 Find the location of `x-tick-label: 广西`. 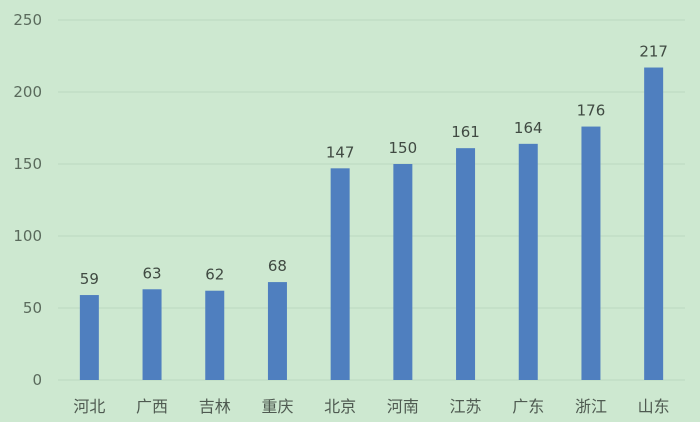

x-tick-label: 广西 is located at coordinates (152, 406).